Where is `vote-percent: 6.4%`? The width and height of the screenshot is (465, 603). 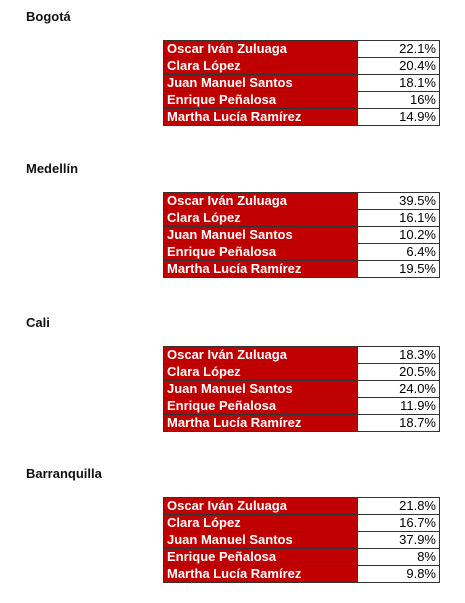
vote-percent: 6.4% is located at coordinates (398, 252).